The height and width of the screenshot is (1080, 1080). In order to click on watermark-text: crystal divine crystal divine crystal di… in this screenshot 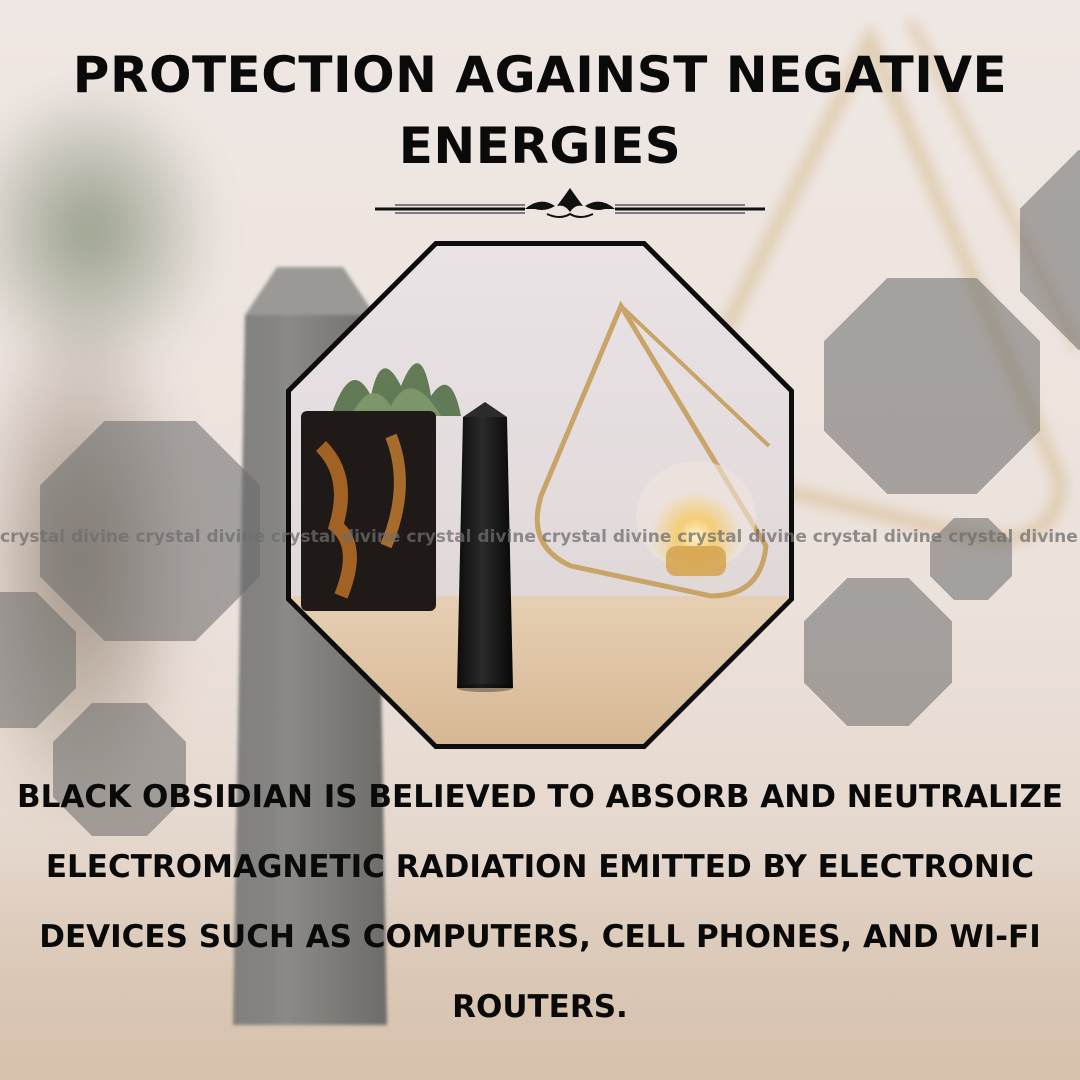, I will do `click(539, 537)`.